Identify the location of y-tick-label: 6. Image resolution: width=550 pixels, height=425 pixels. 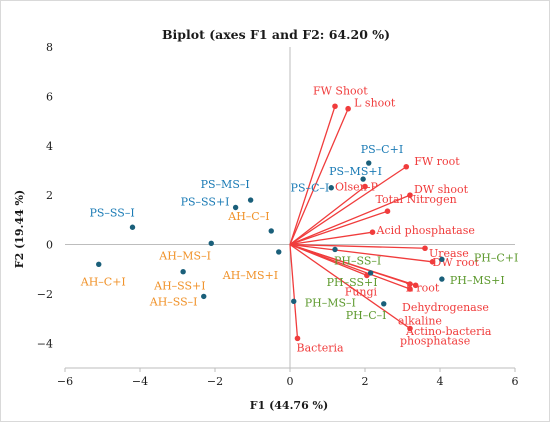
(49, 96).